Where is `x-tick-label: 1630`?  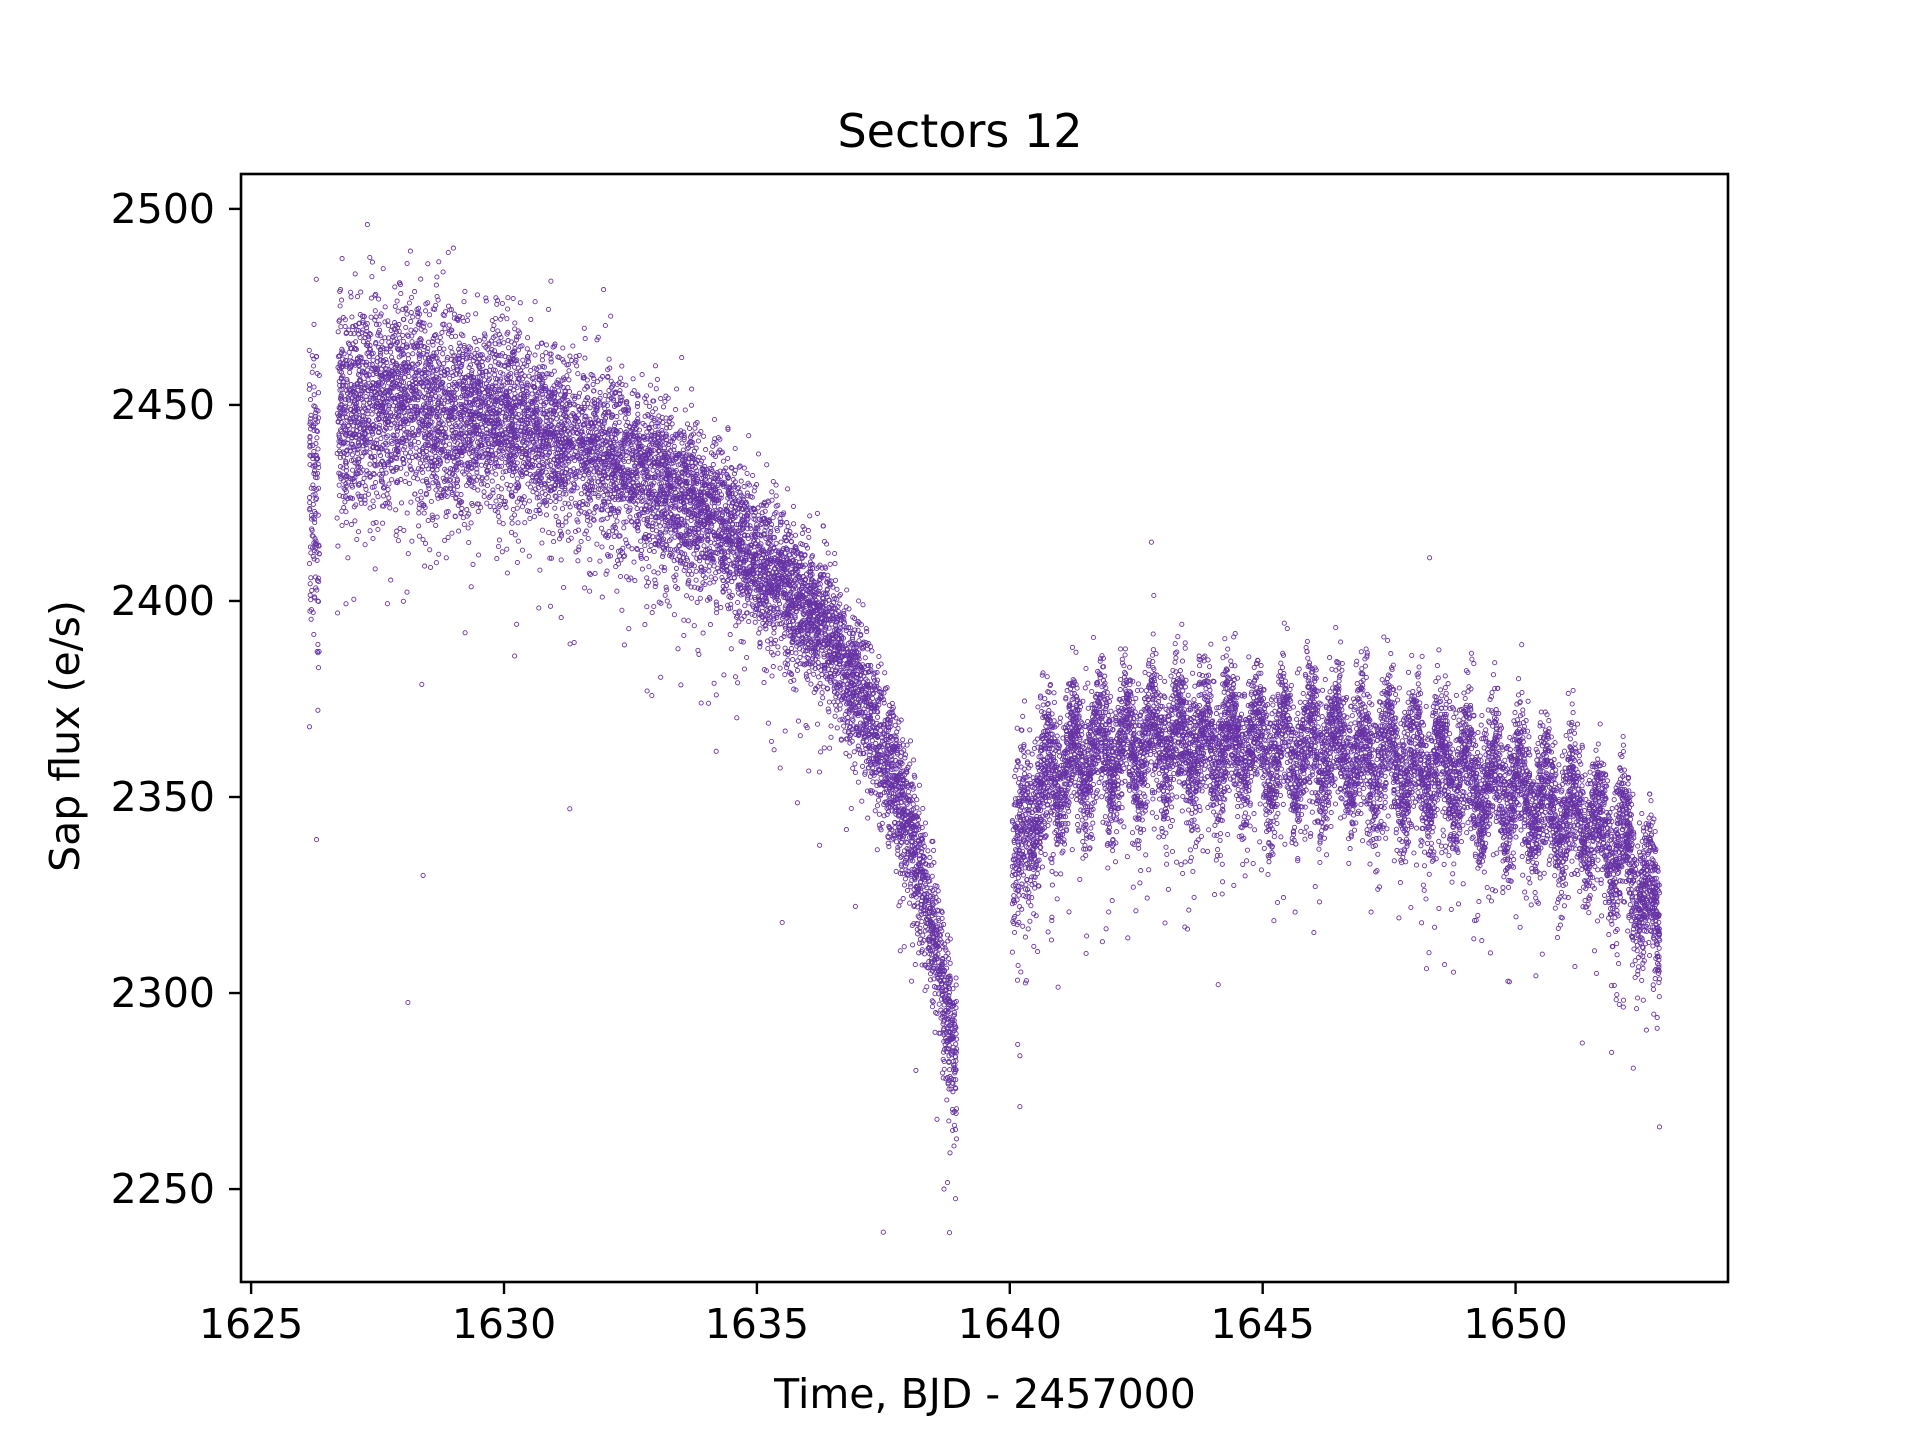
x-tick-label: 1630 is located at coordinates (504, 1324).